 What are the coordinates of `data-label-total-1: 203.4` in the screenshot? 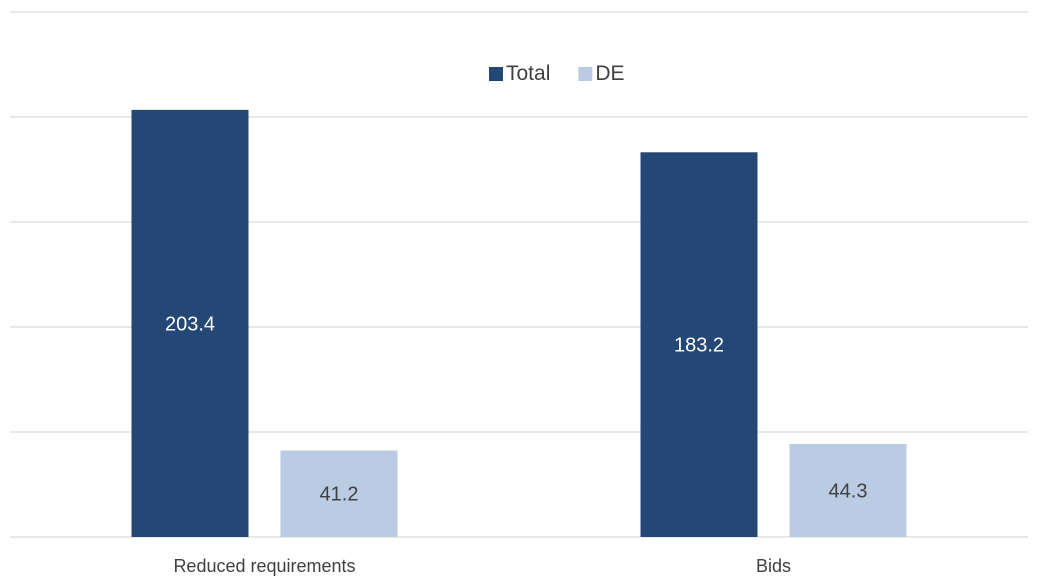 It's located at (190, 324).